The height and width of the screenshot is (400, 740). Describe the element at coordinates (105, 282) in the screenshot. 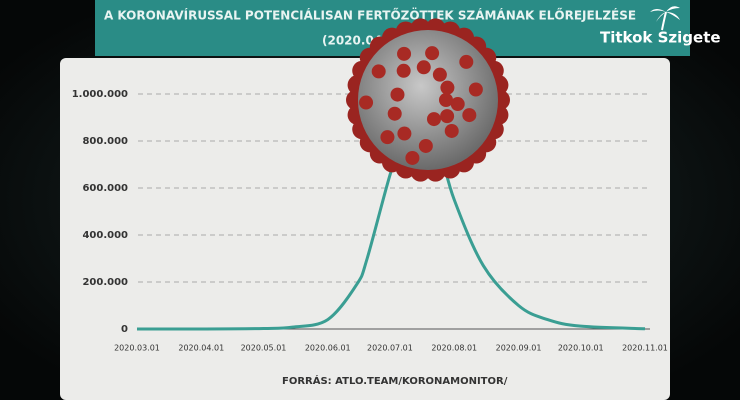

I see `y-tick-label: 200.000` at that location.